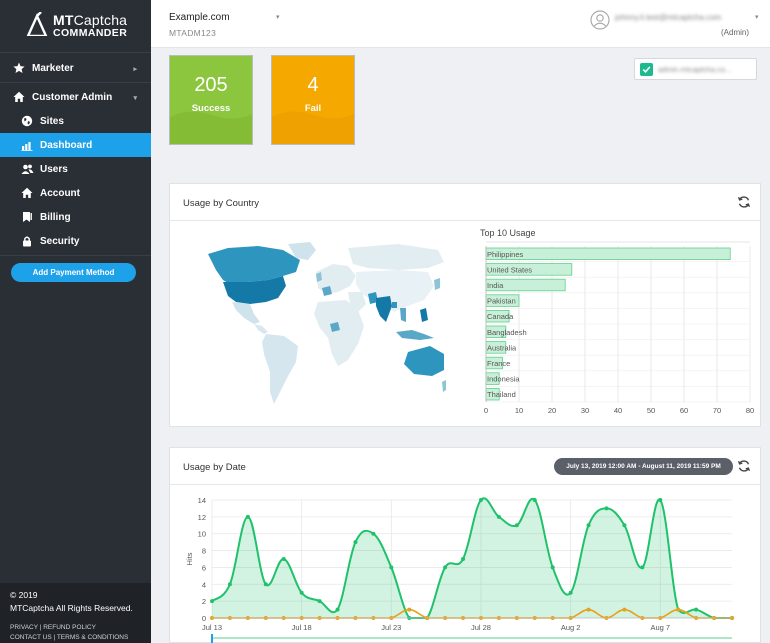  What do you see at coordinates (90, 33) in the screenshot?
I see `brand-subtitle: COMMANDER` at bounding box center [90, 33].